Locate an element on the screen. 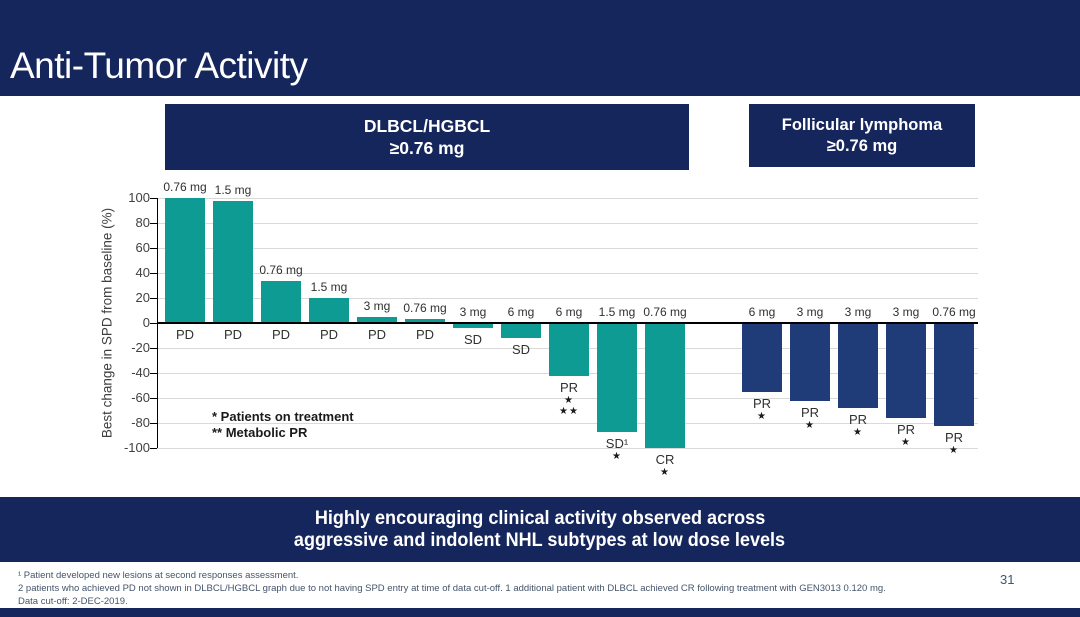 This screenshot has height=617, width=1080. chart-legend: * Patients on treatment ** Metabolic PR is located at coordinates (283, 425).